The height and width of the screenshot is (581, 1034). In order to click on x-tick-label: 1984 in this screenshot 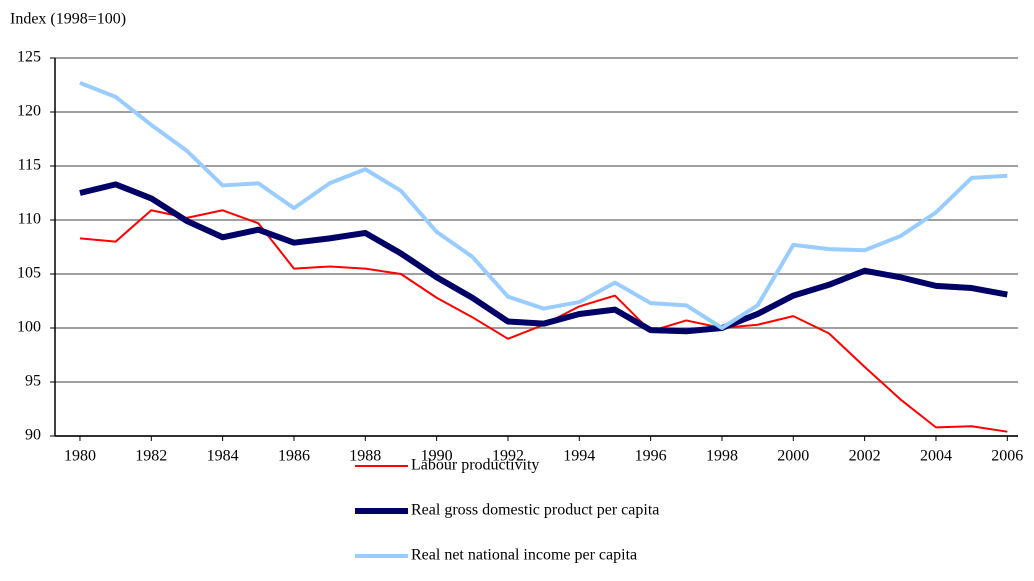, I will do `click(223, 456)`.